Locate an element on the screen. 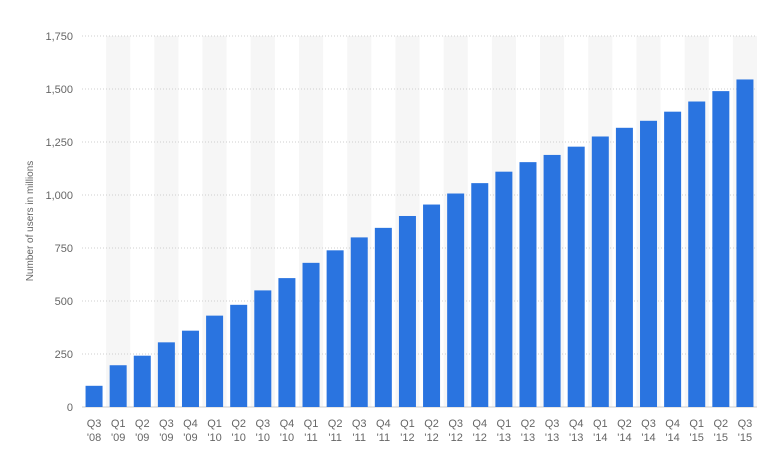 Image resolution: width=777 pixels, height=460 pixels. y-tick-label: 250 is located at coordinates (64, 355).